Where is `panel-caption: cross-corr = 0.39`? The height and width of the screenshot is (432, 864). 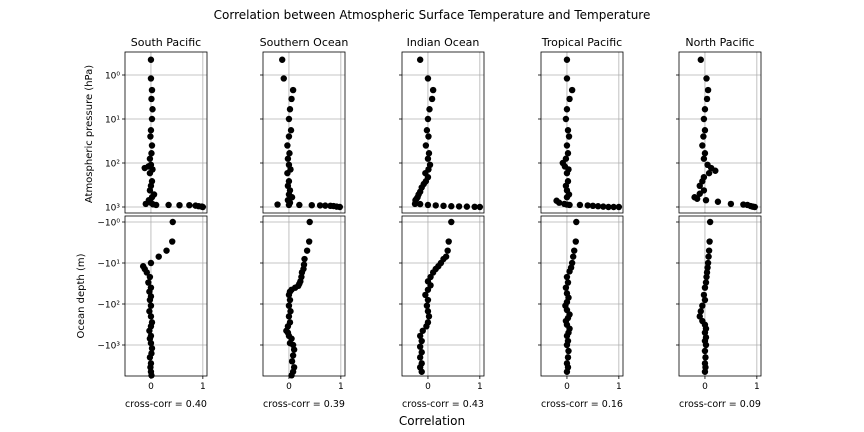
panel-caption: cross-corr = 0.39 is located at coordinates (304, 404).